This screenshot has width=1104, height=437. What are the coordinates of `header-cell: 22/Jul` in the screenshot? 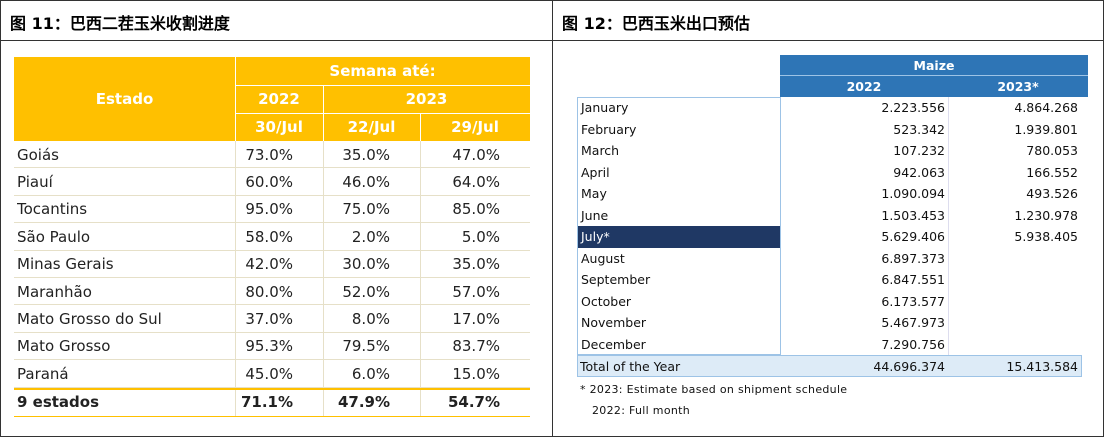 It's located at (371, 127).